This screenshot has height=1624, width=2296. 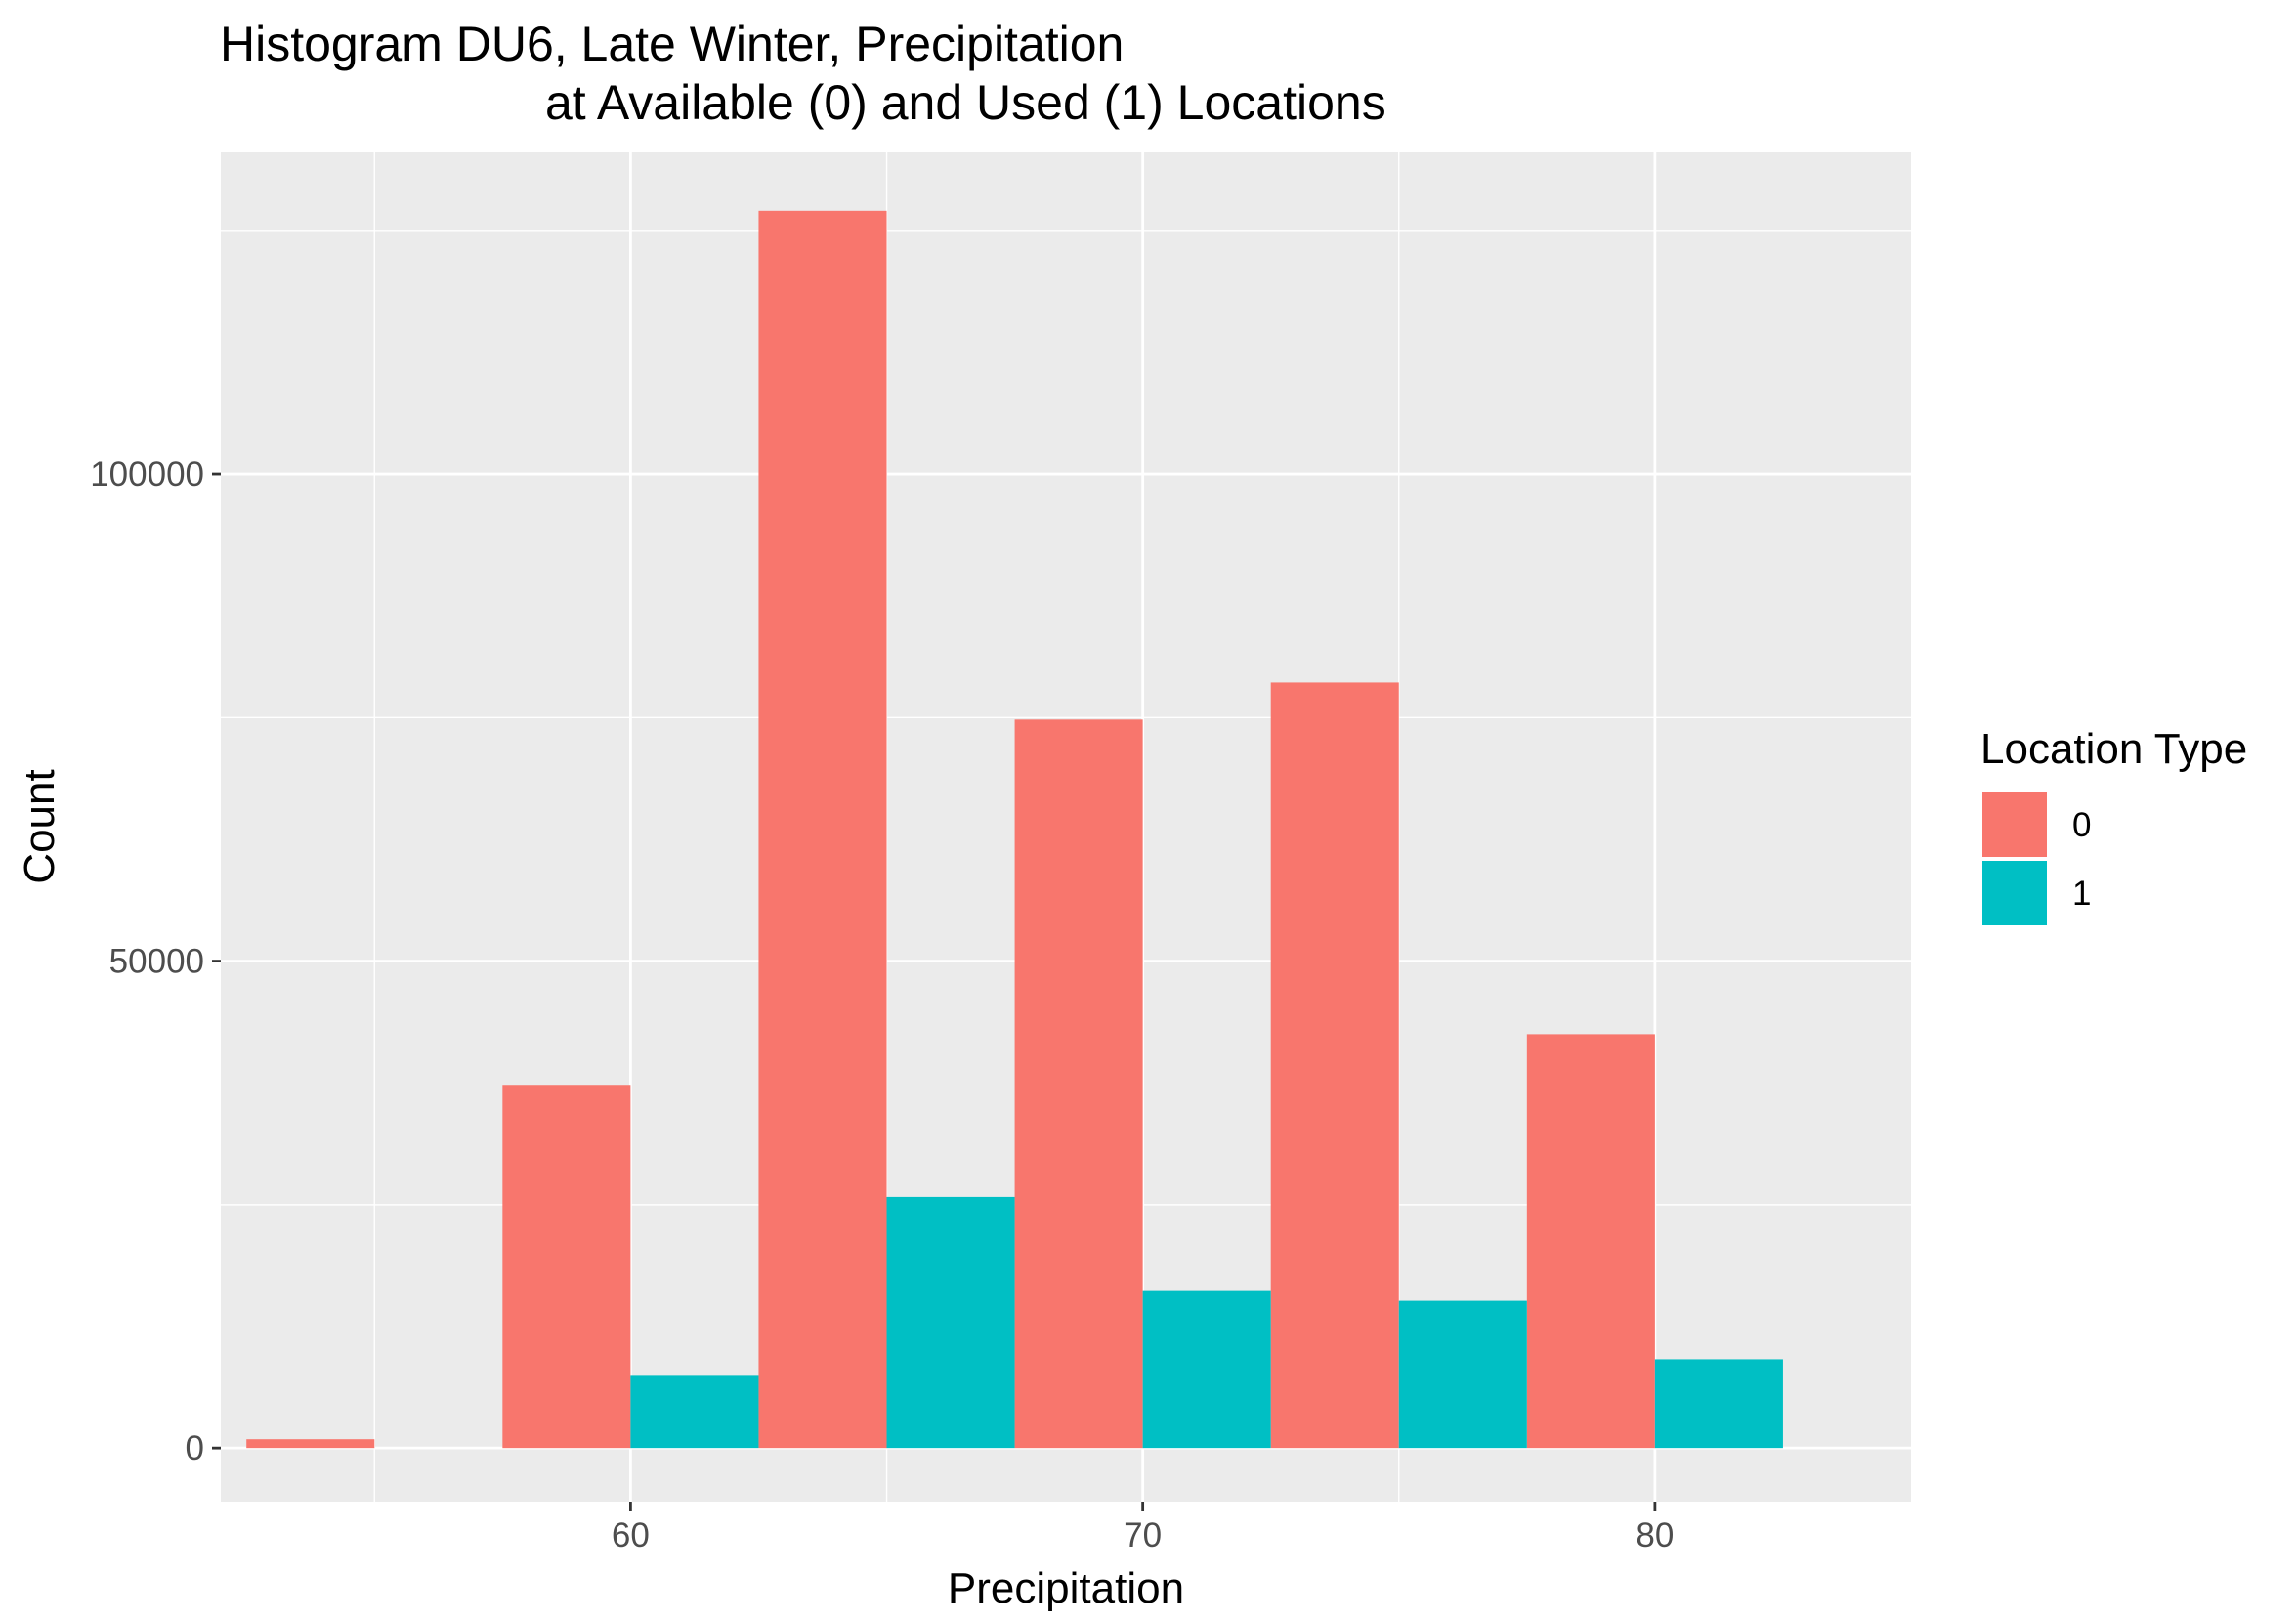 I want to click on x-axis: 60 70 80, so click(x=1143, y=1529).